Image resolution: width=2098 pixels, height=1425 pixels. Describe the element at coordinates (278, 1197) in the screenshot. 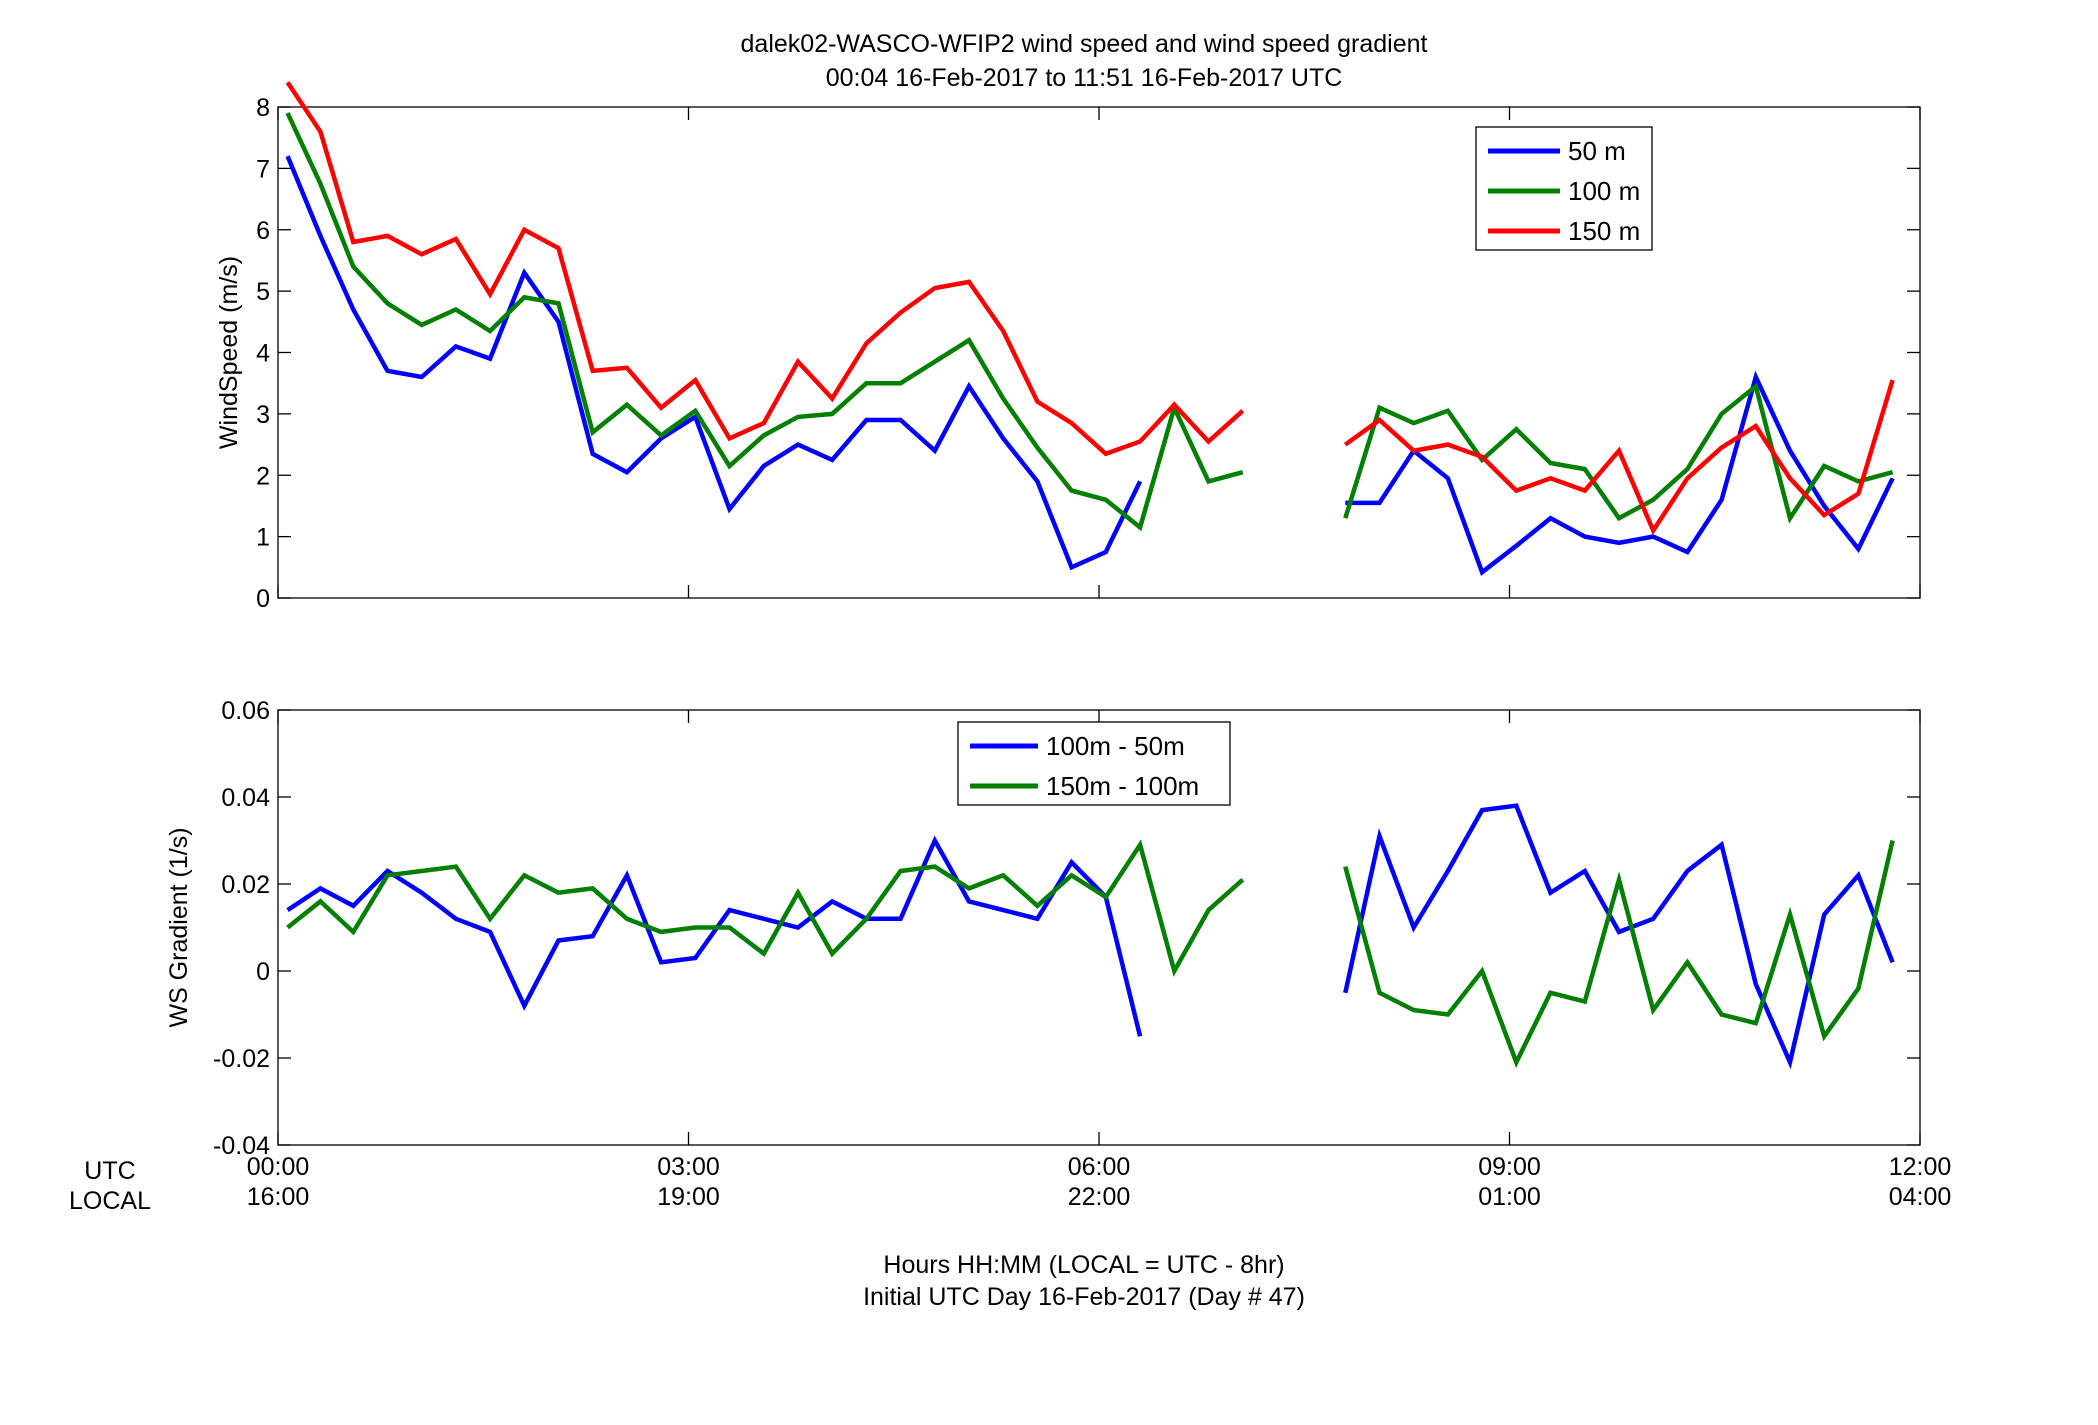

I see `x-tick-label-local: 16:00` at that location.